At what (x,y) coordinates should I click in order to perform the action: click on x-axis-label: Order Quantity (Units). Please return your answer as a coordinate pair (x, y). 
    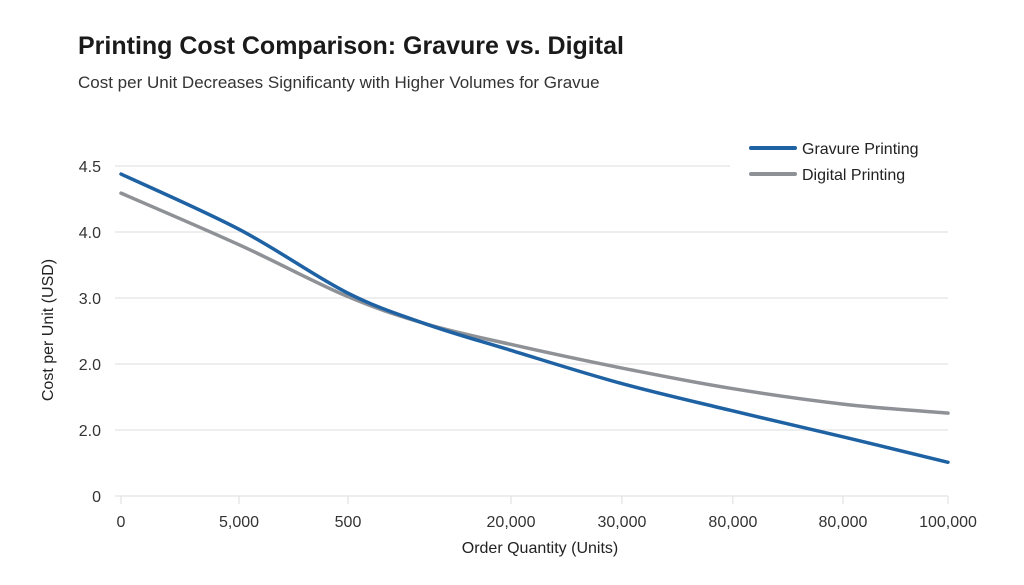
    Looking at the image, I should click on (540, 548).